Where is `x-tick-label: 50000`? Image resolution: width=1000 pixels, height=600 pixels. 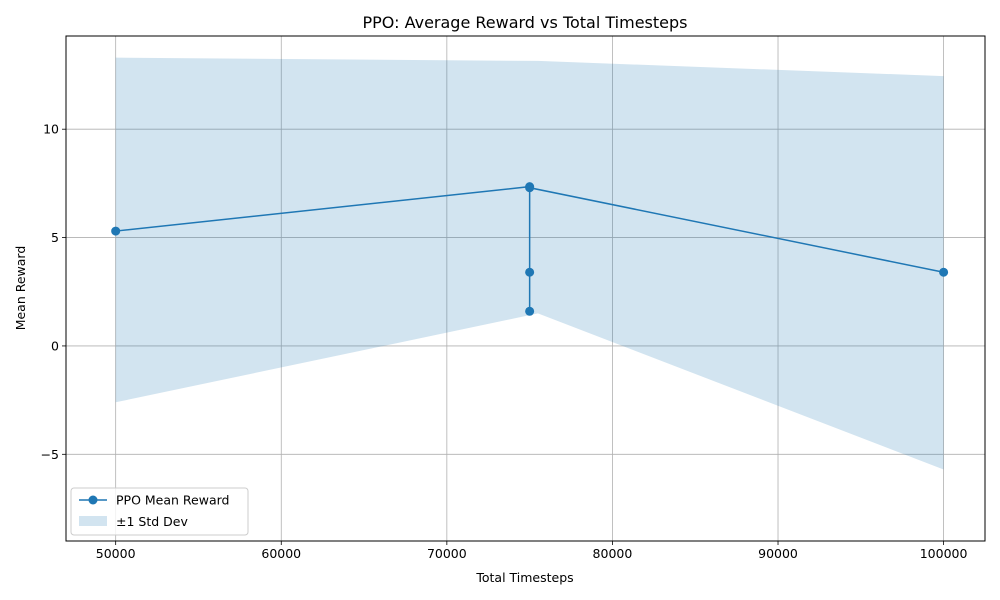
x-tick-label: 50000 is located at coordinates (116, 553).